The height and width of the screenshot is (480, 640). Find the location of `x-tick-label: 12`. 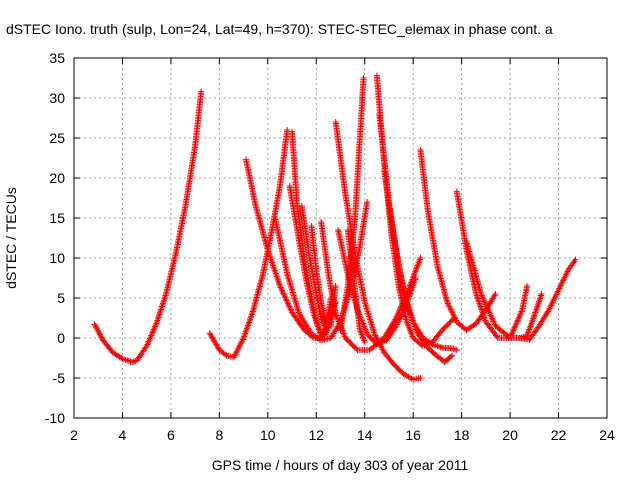

x-tick-label: 12 is located at coordinates (316, 435).